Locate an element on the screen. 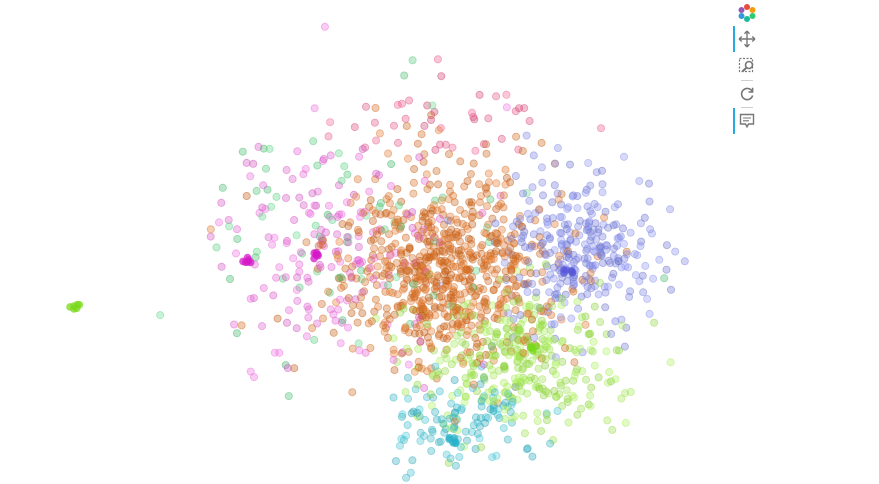 Image resolution: width=879 pixels, height=484 pixels. bokeh-logo-icon is located at coordinates (747, 13).